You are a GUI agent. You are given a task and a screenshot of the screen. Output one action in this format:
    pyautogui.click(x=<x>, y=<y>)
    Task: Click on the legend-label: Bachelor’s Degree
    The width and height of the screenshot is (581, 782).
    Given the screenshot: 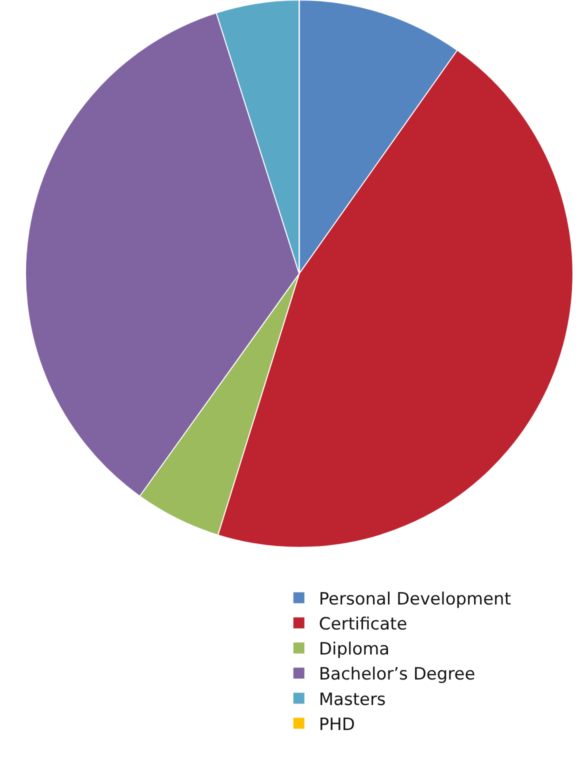 What is the action you would take?
    pyautogui.click(x=397, y=674)
    